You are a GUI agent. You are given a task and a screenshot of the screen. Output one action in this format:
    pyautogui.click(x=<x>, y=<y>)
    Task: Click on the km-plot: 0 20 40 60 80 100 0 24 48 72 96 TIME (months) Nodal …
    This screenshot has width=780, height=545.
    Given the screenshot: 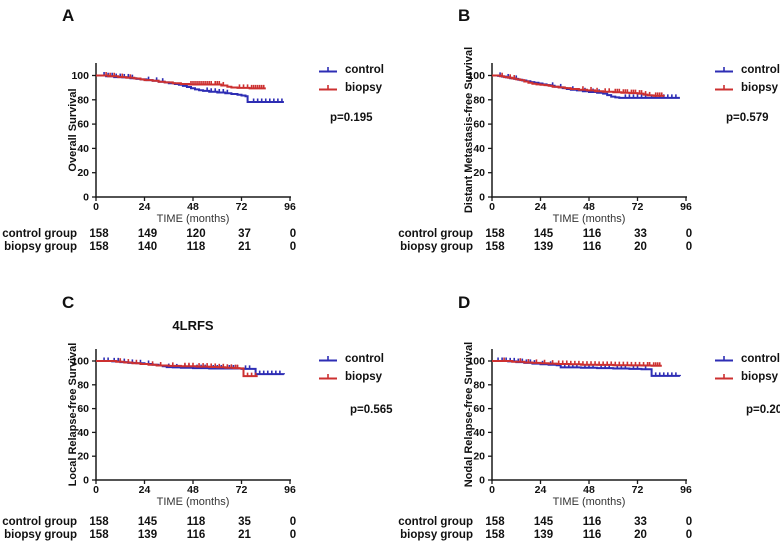 What is the action you would take?
    pyautogui.click(x=577, y=425)
    